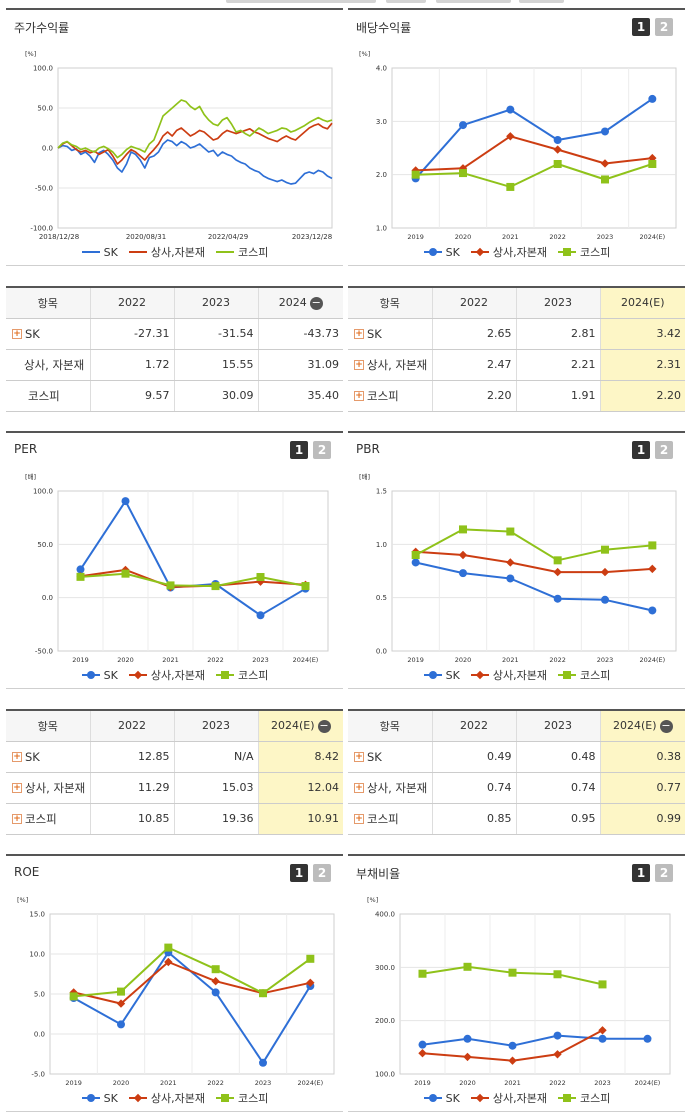  I want to click on y-tick-label: 0.0, so click(381, 652).